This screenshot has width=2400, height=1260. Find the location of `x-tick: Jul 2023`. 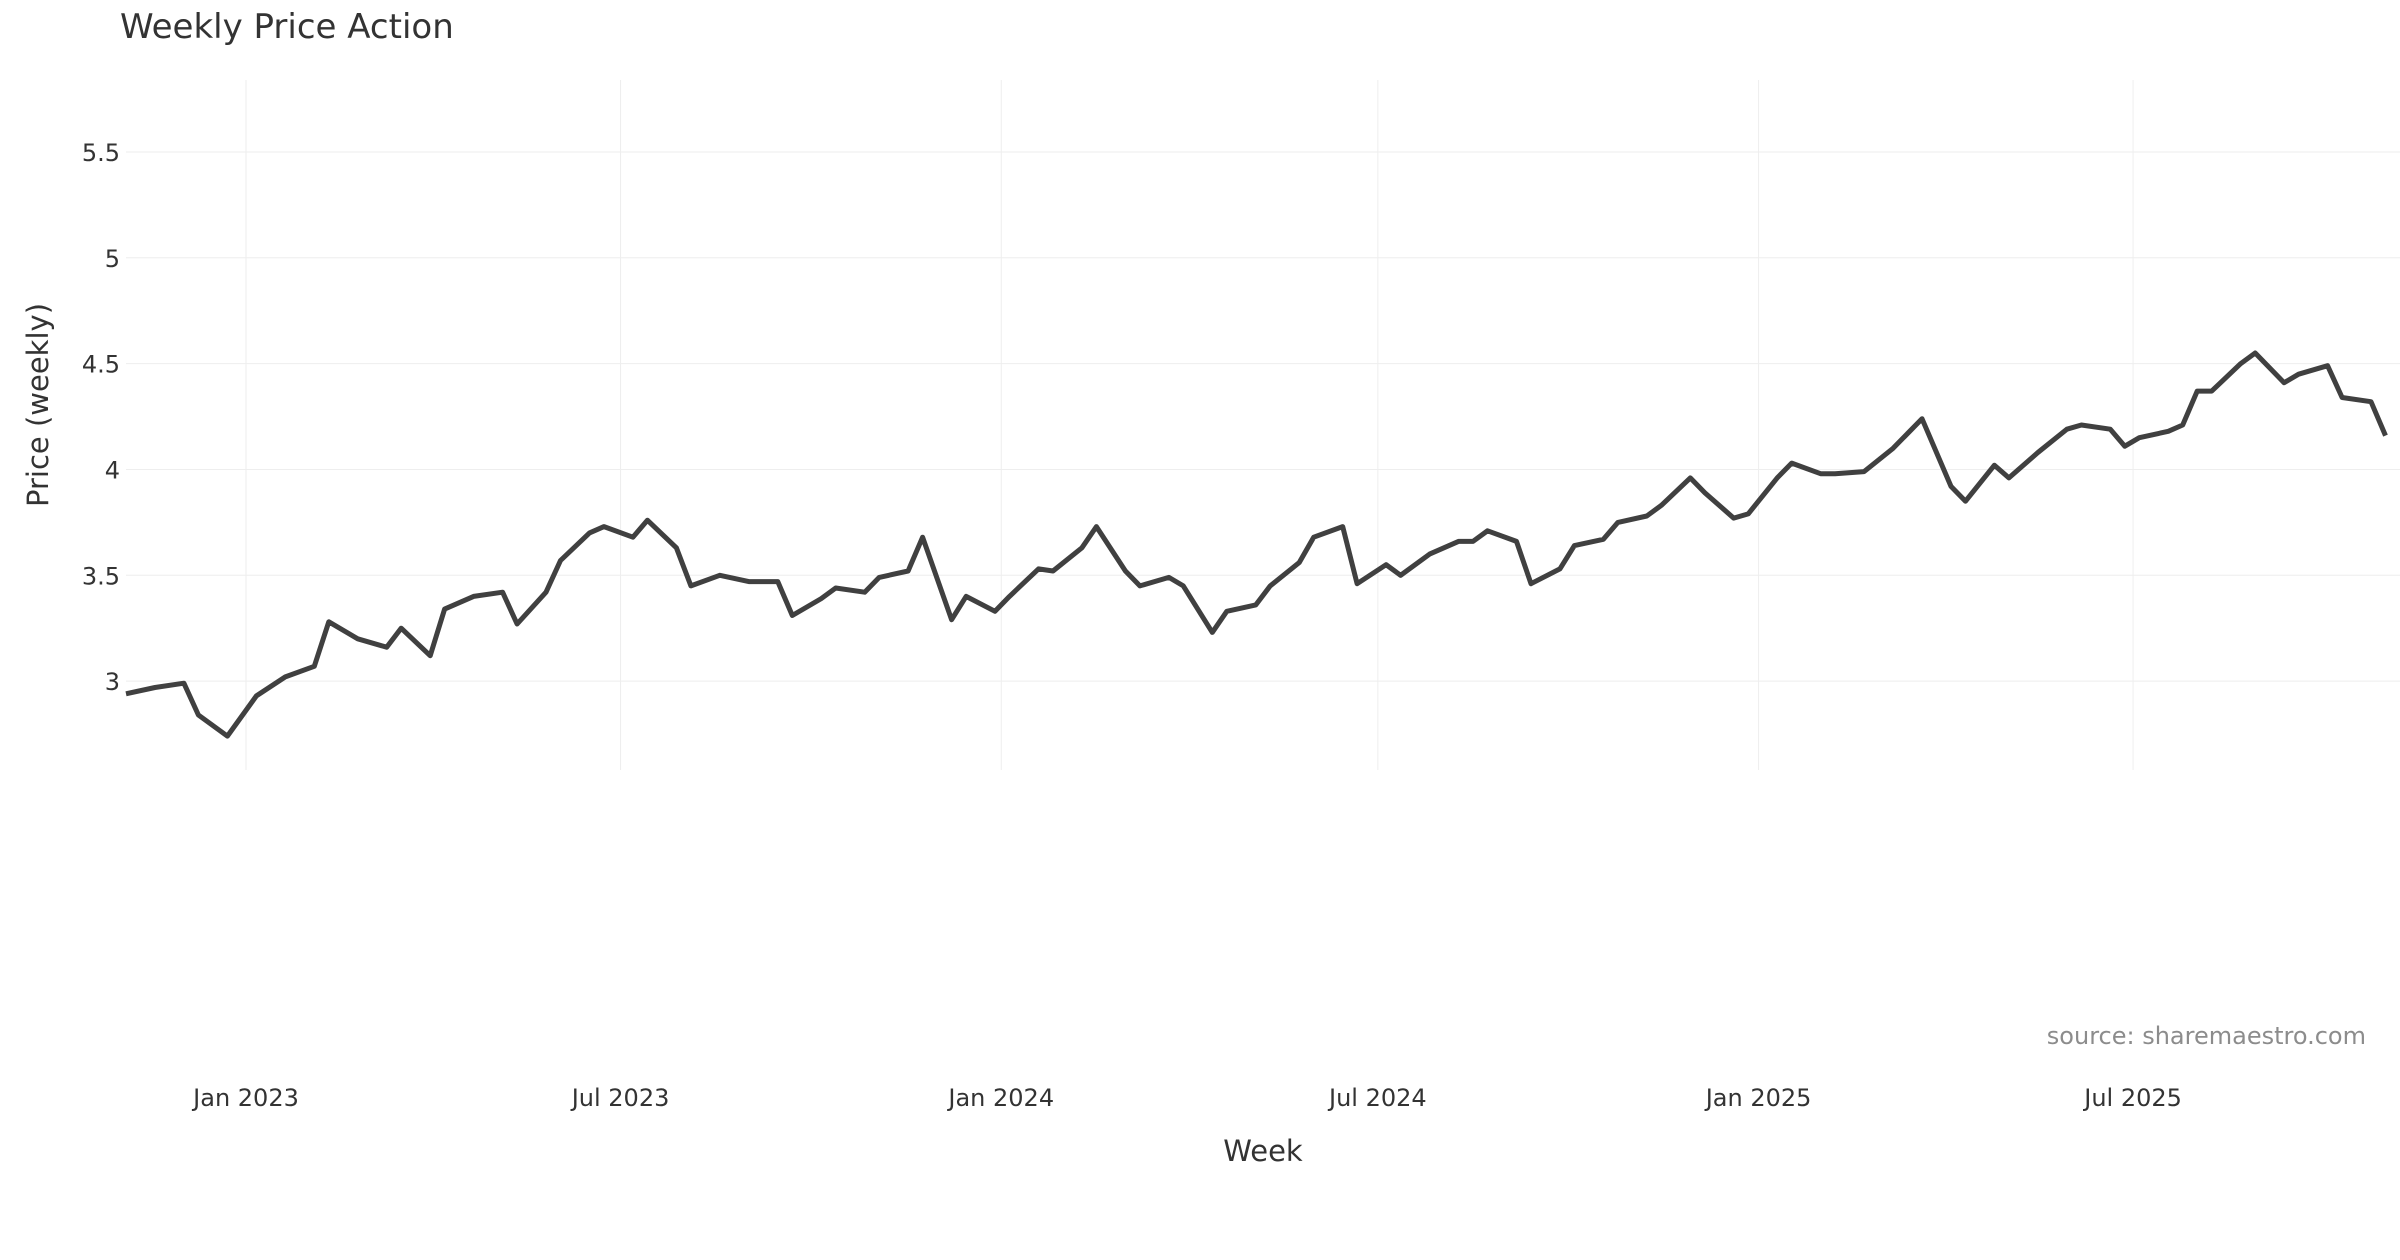

x-tick: Jul 2023 is located at coordinates (620, 1098).